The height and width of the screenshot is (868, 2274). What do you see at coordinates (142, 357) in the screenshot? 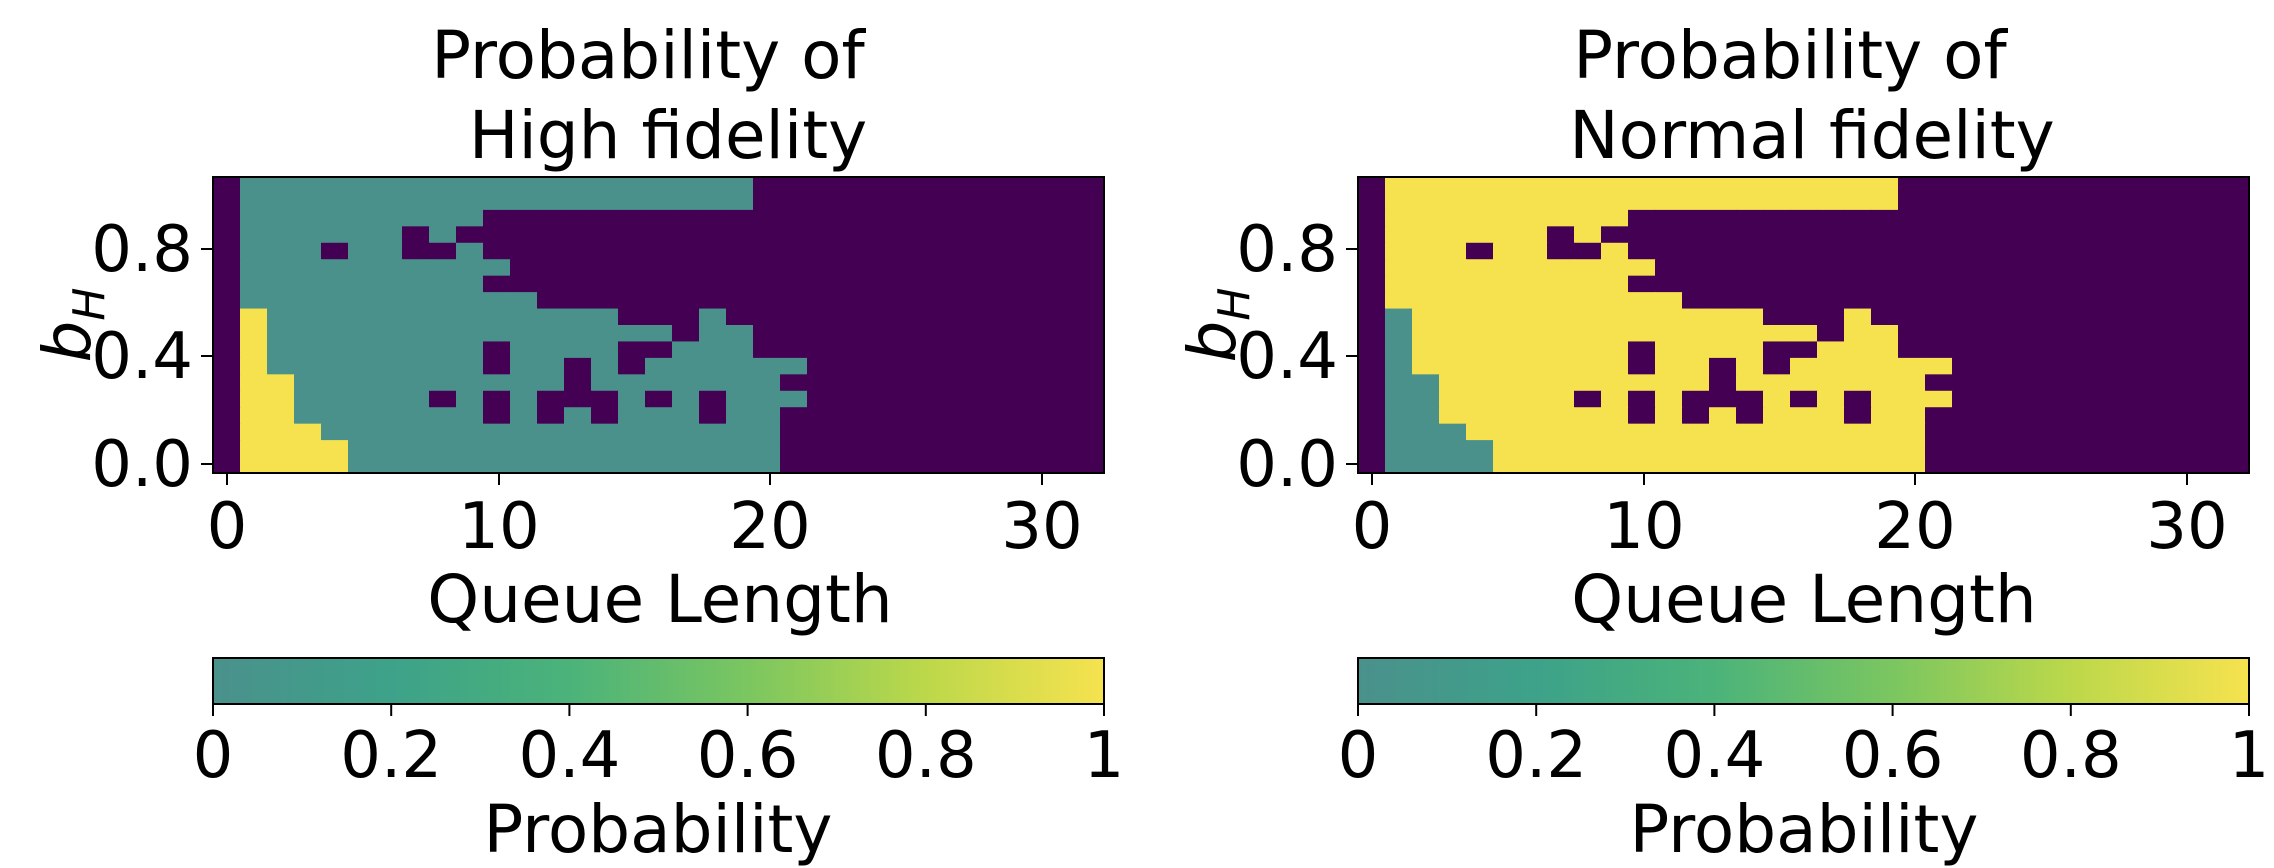
I see `y-tick-label: 0.4` at bounding box center [142, 357].